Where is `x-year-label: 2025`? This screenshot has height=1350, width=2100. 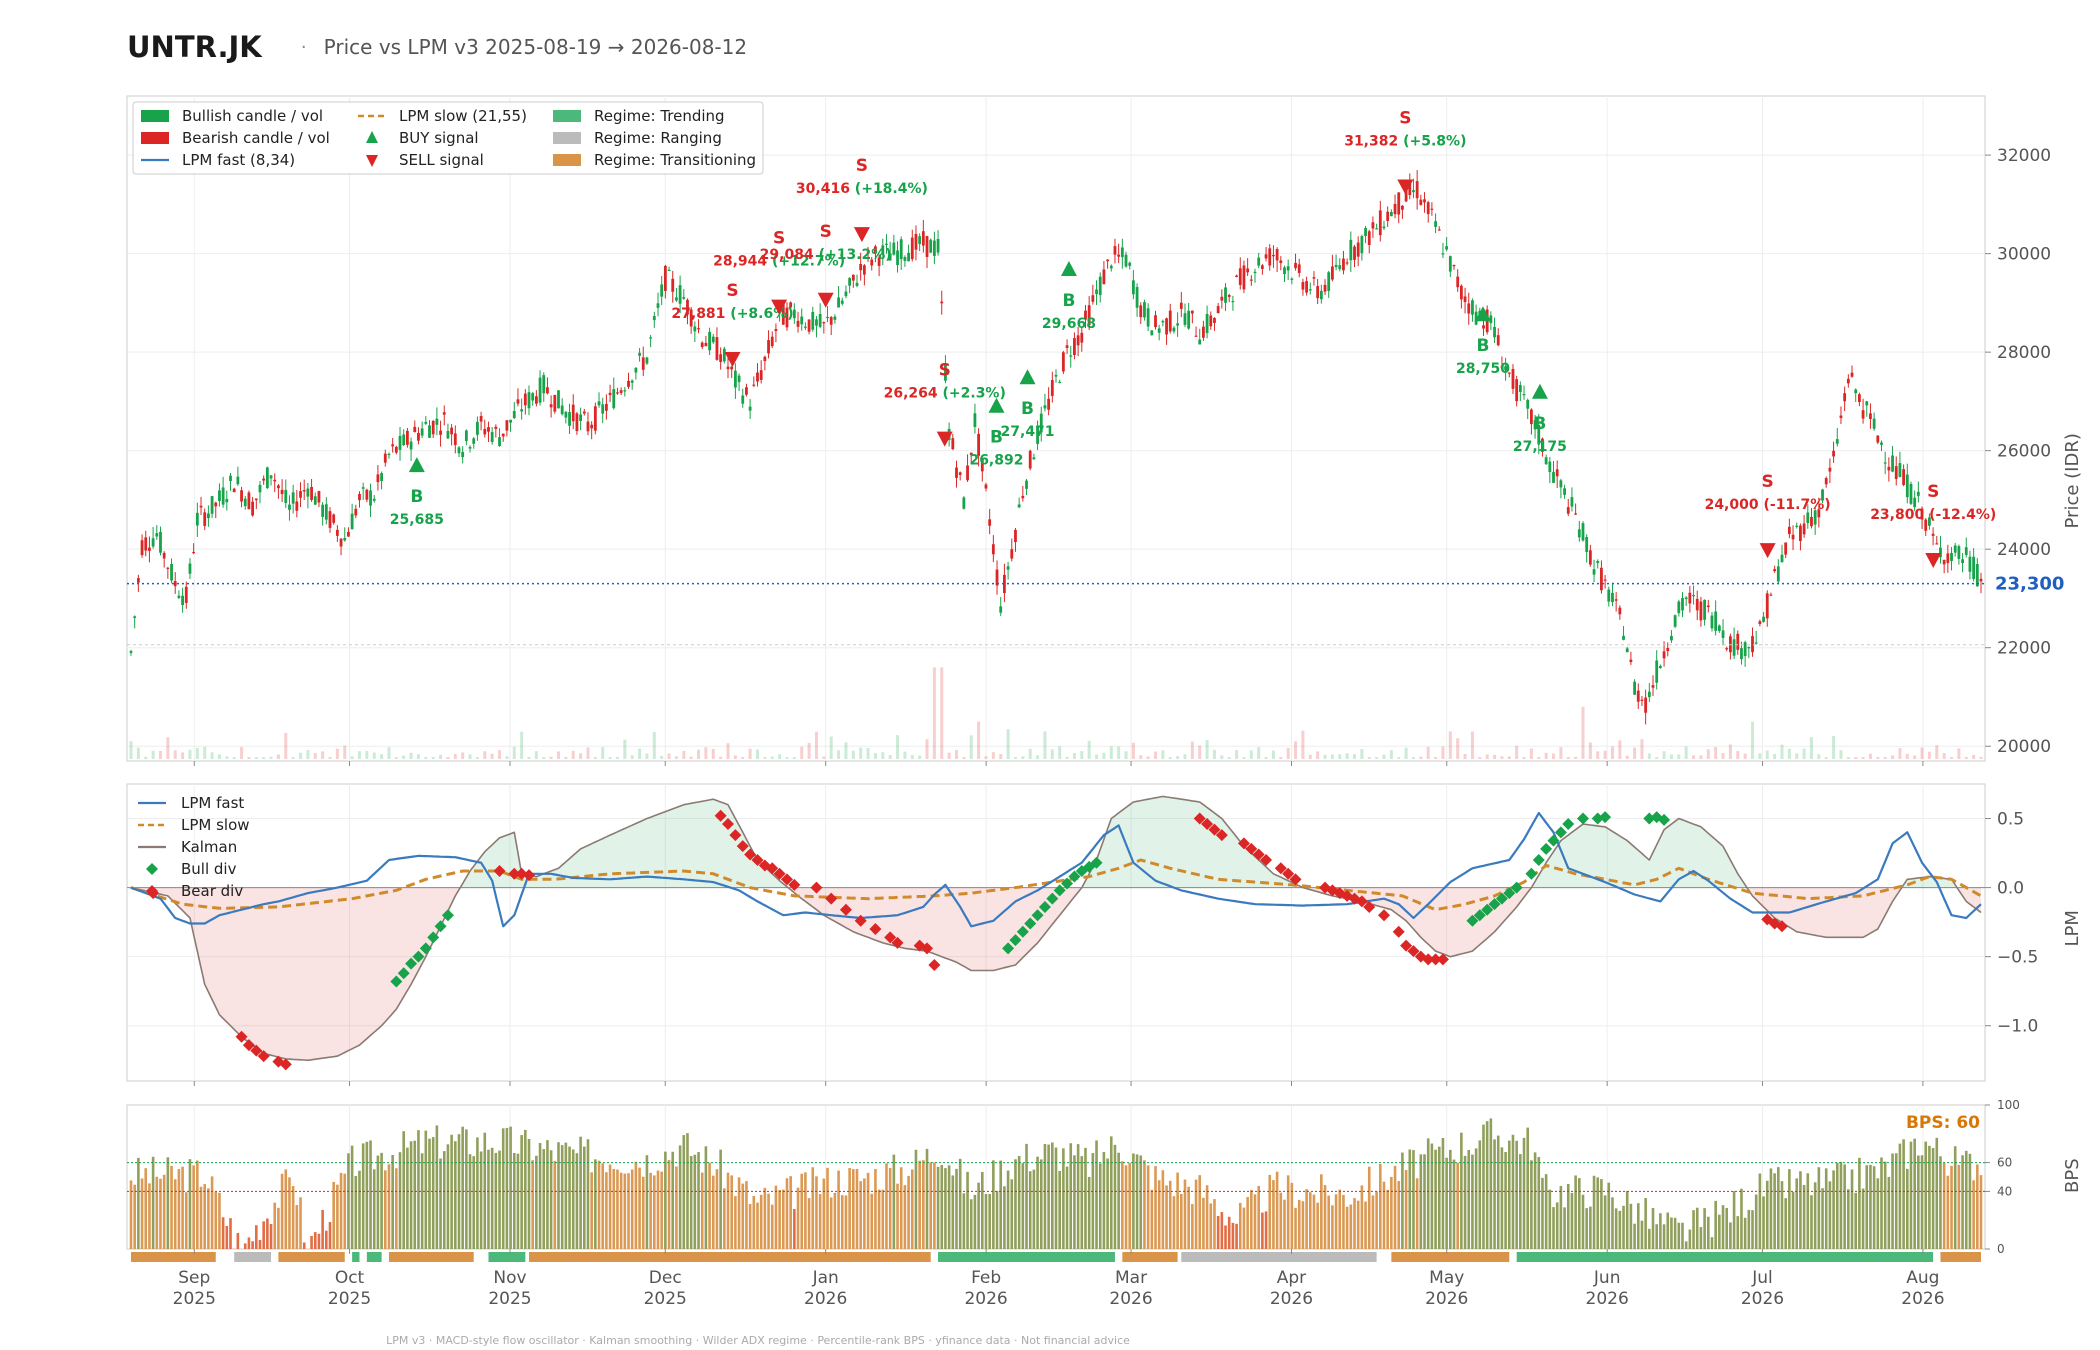 x-year-label: 2025 is located at coordinates (665, 1299).